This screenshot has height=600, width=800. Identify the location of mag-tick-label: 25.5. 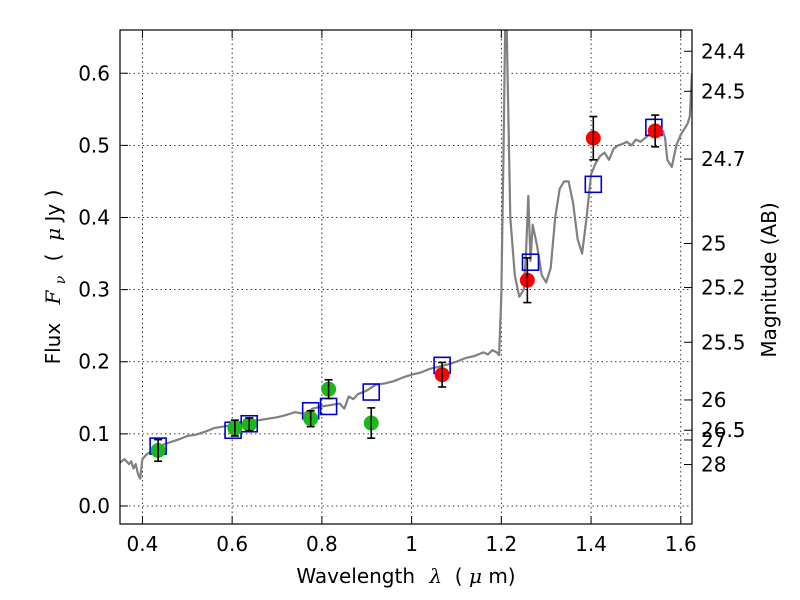
(723, 342).